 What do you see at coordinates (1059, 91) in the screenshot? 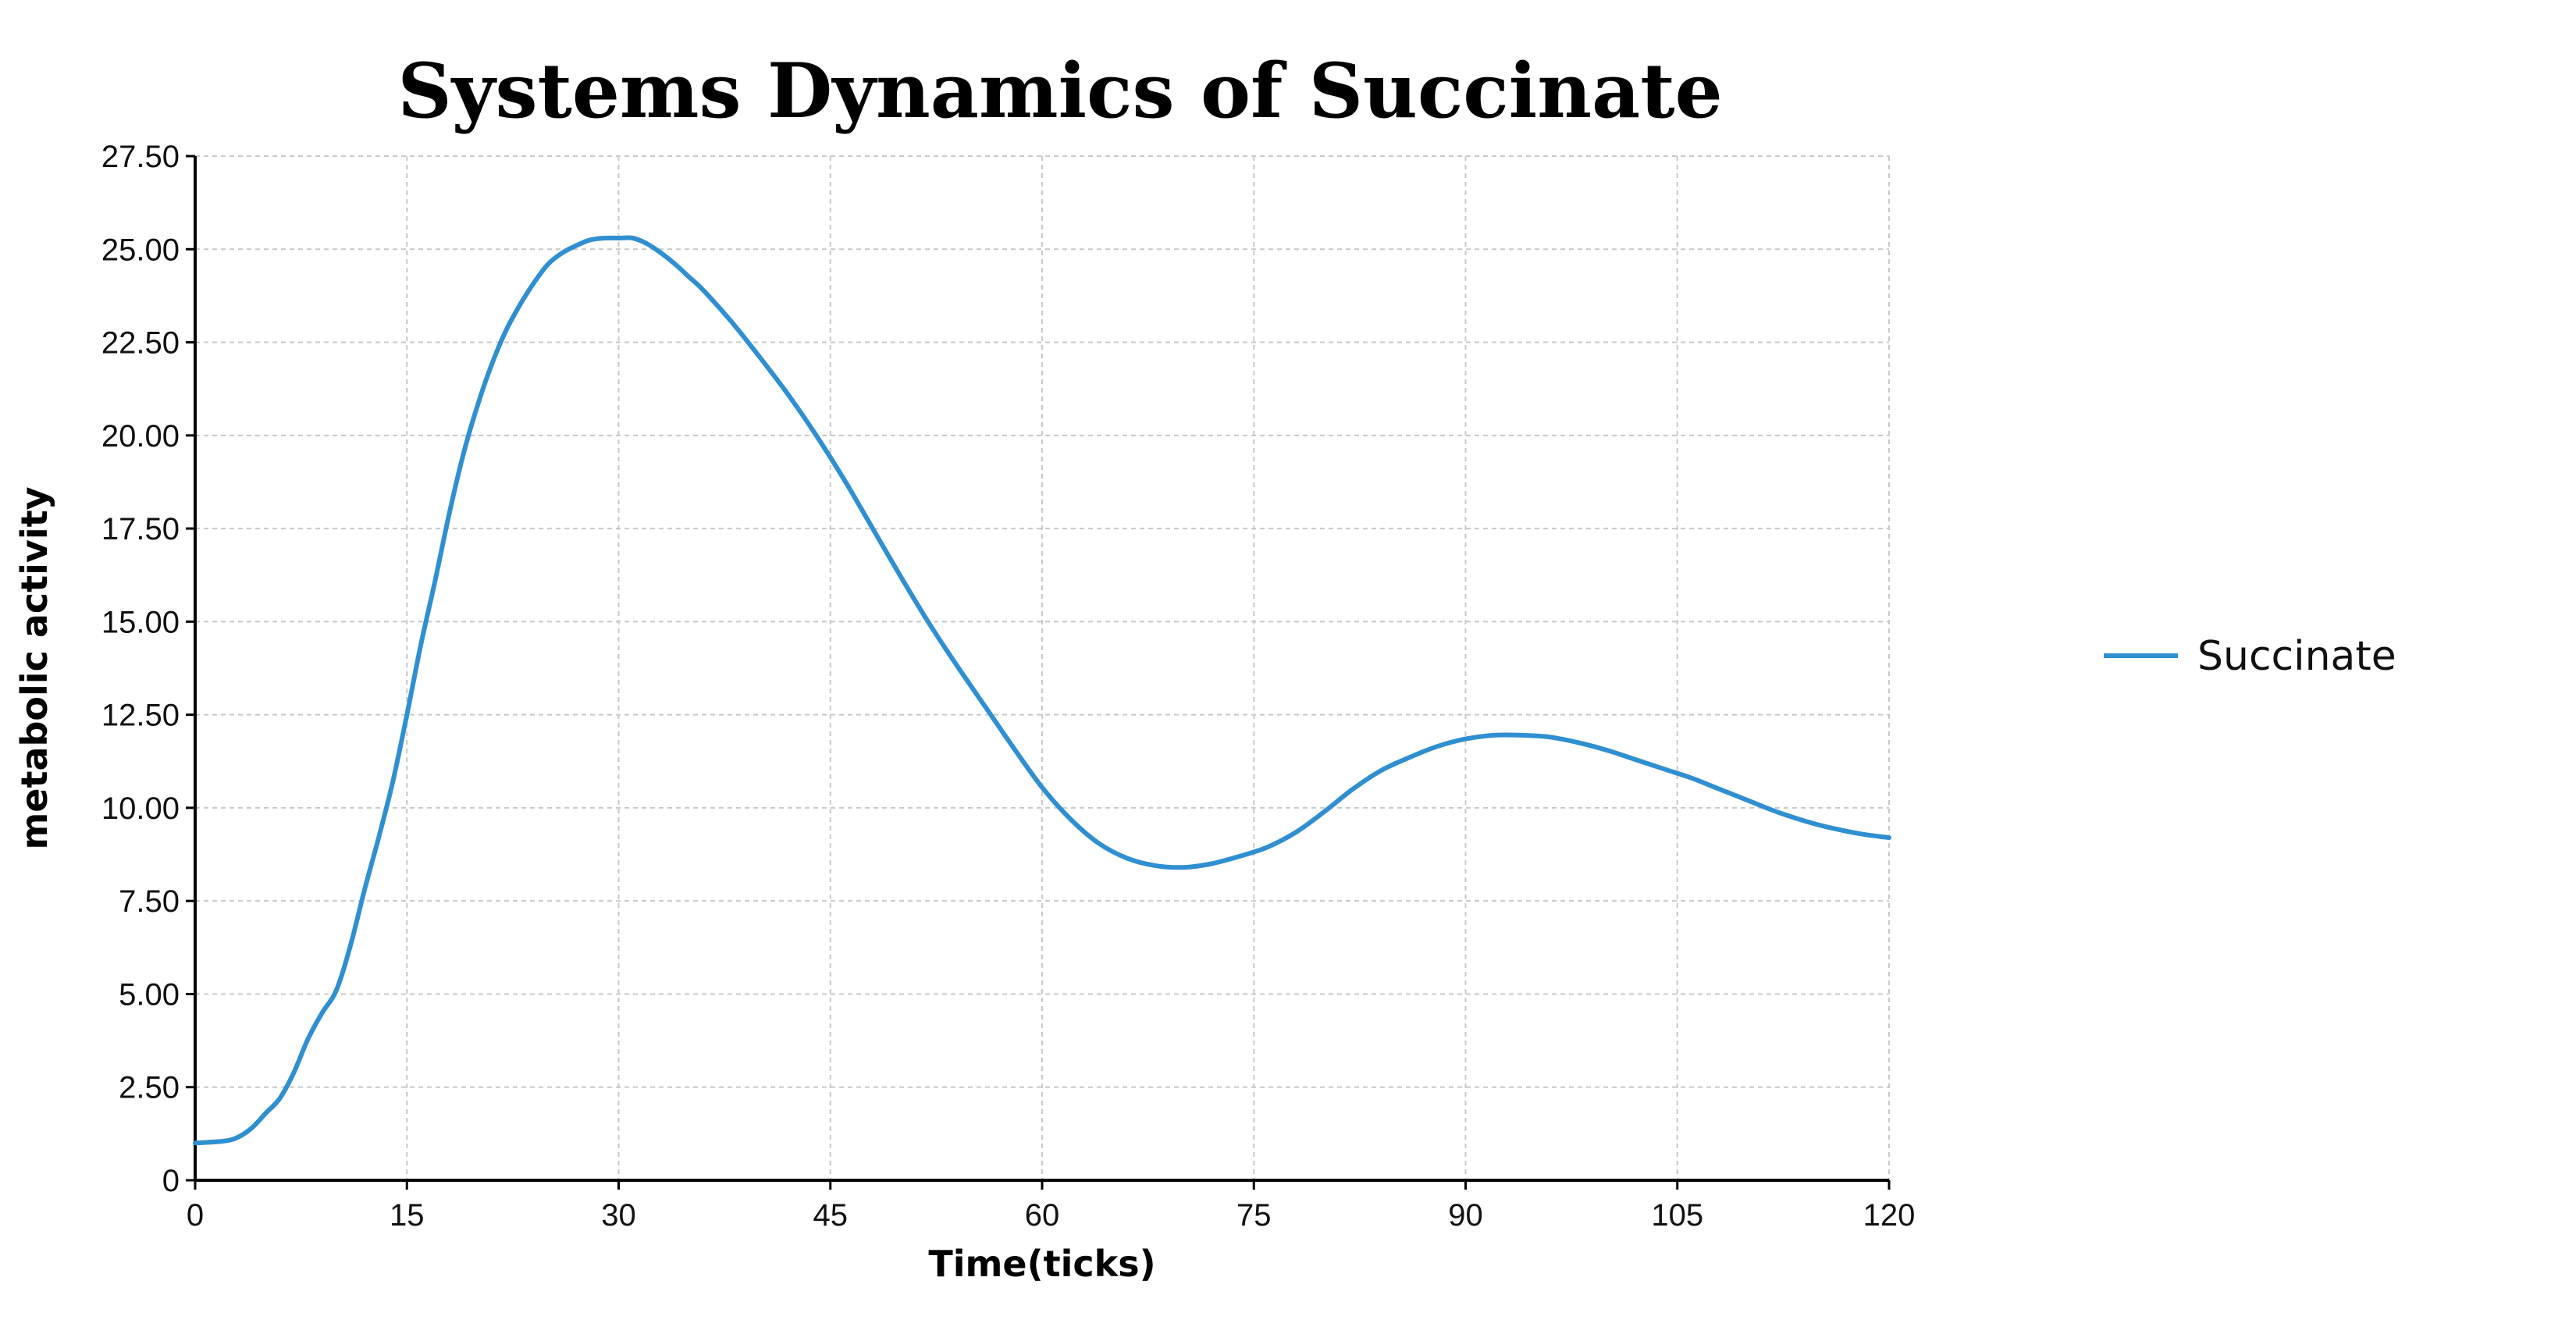
I see `chart-title: Systems Dynamics of Succinate` at bounding box center [1059, 91].